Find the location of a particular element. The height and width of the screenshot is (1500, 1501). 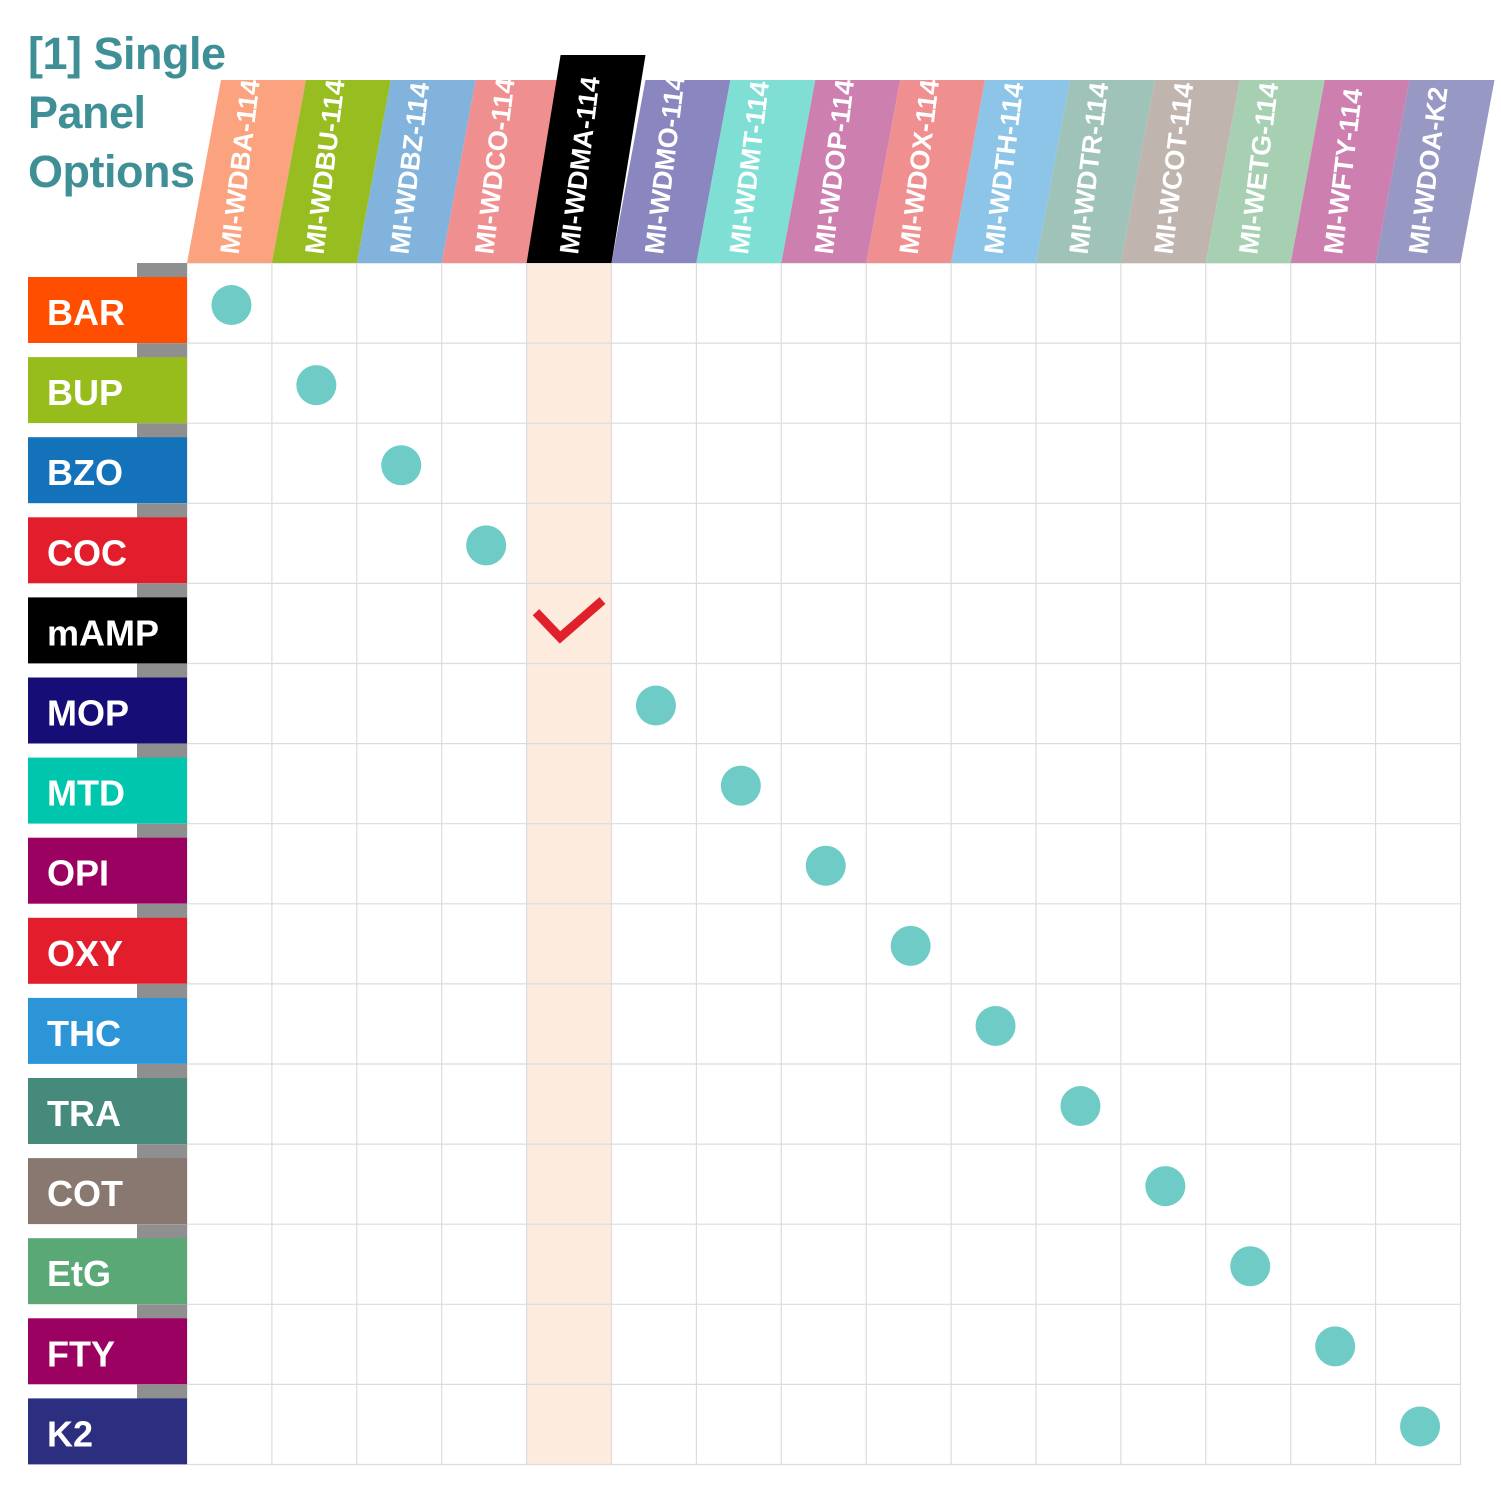

row-label: EtG is located at coordinates (79, 1273).